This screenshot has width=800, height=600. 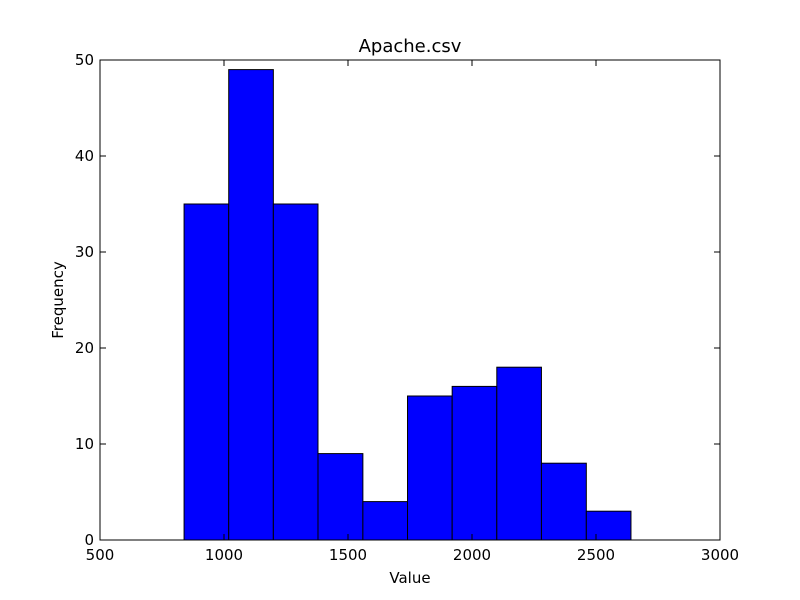 I want to click on chart-title: Apache.csv, so click(x=410, y=46).